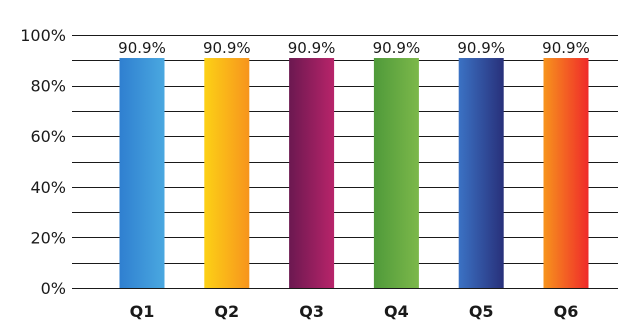 Image resolution: width=642 pixels, height=322 pixels. I want to click on y-tick-label: 80%, so click(48, 86).